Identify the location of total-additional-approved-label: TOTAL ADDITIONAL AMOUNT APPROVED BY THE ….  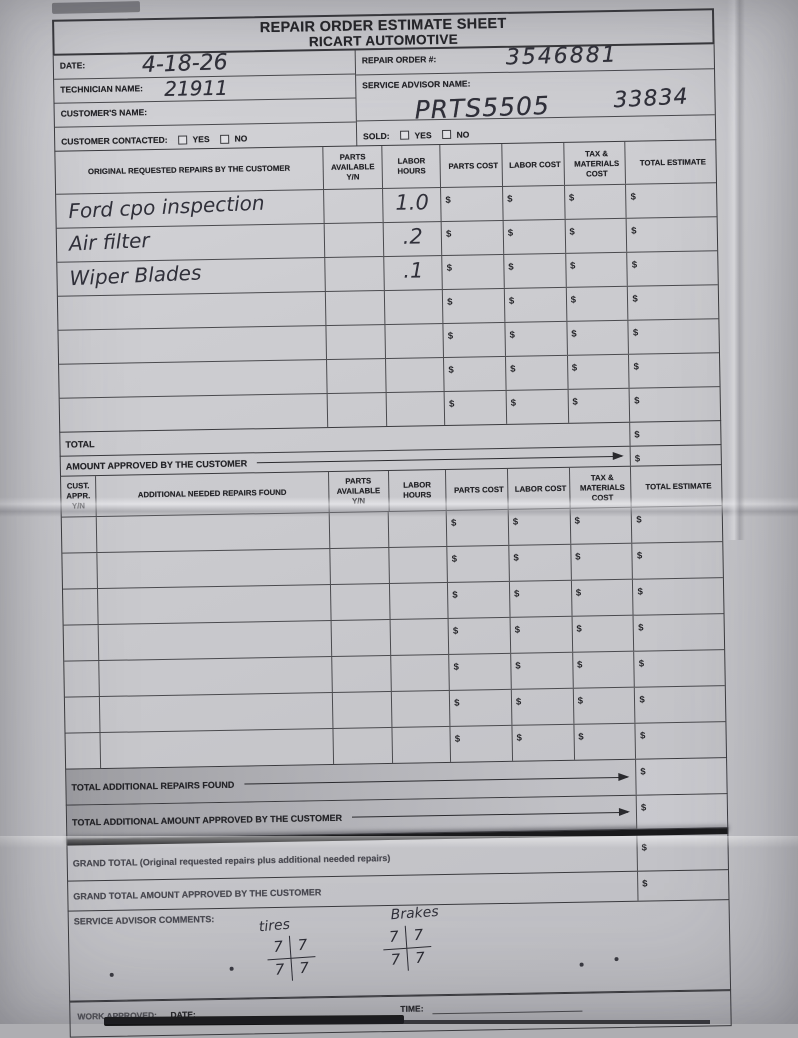
(207, 819).